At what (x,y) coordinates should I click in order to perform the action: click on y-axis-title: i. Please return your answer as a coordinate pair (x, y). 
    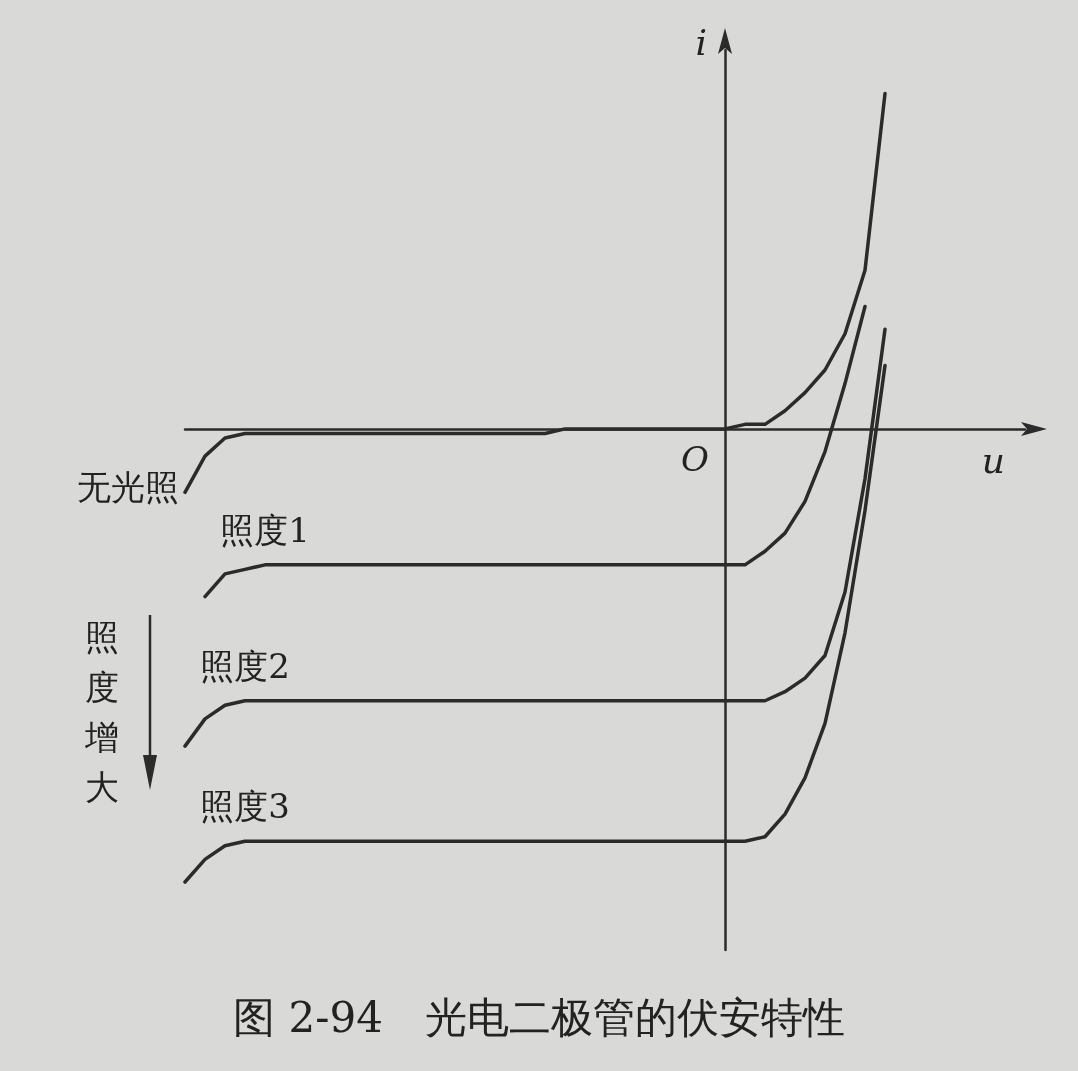
    Looking at the image, I should click on (701, 42).